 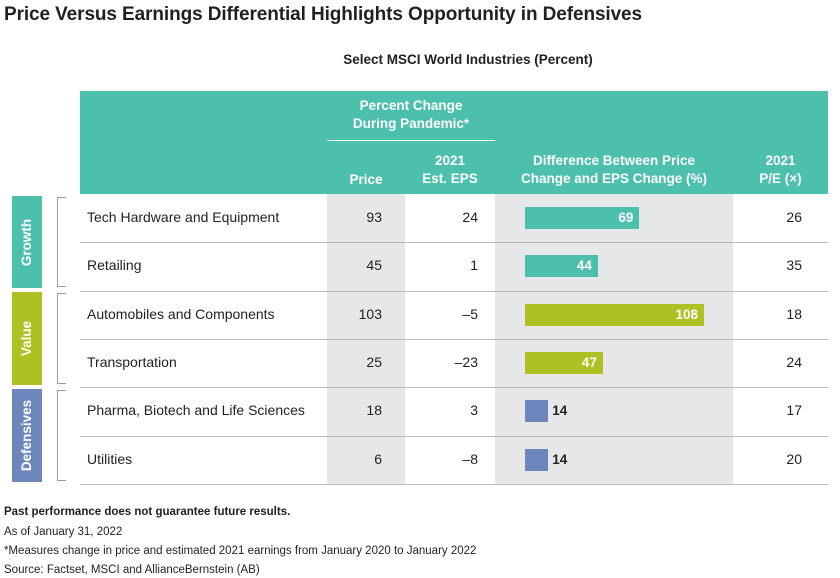 What do you see at coordinates (63, 532) in the screenshot?
I see `footnote-asof: As of January 31, 2022` at bounding box center [63, 532].